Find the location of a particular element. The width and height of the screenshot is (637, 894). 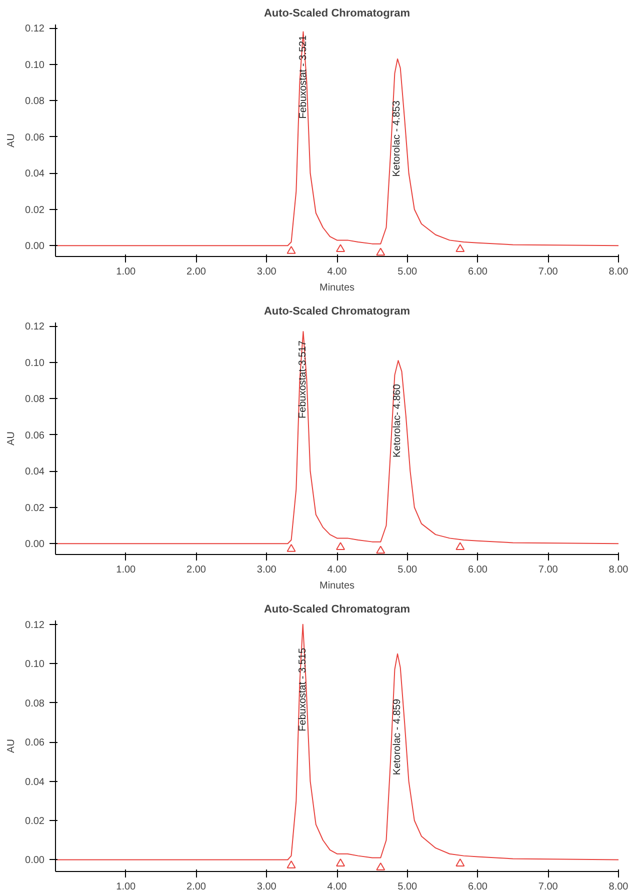

annotation: Febuxostat-3.517 is located at coordinates (303, 379).